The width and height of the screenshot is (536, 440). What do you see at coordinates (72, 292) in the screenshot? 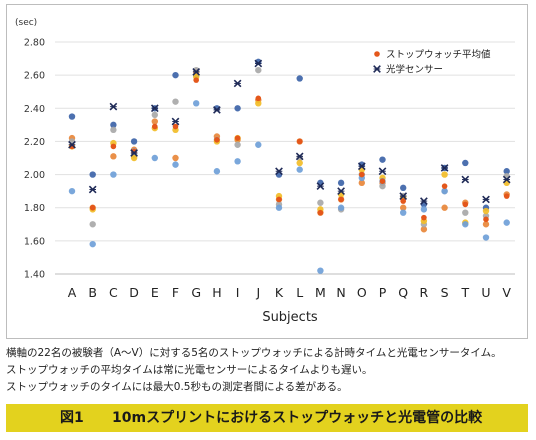
I see `x-tick-label: A` at bounding box center [72, 292].